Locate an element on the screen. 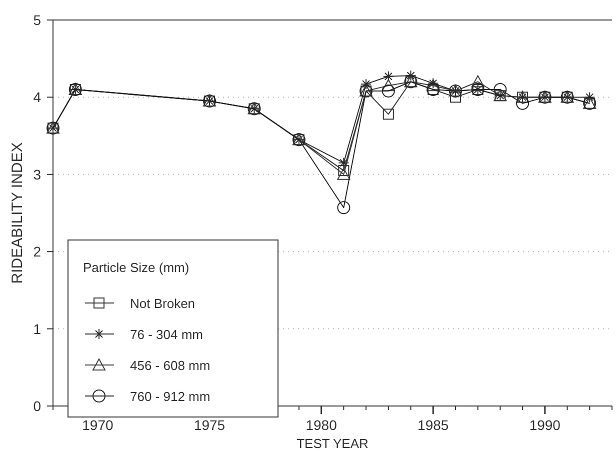 The image size is (616, 454). y-axis-title: RIDEABILITY INDEX is located at coordinates (17, 213).